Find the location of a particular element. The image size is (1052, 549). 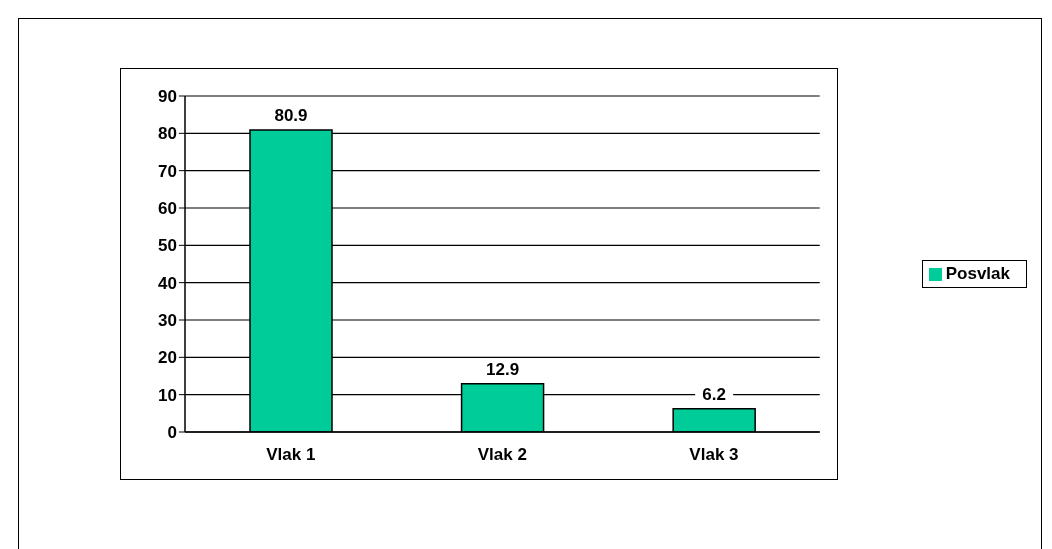

data-label: 12.9 is located at coordinates (503, 369).